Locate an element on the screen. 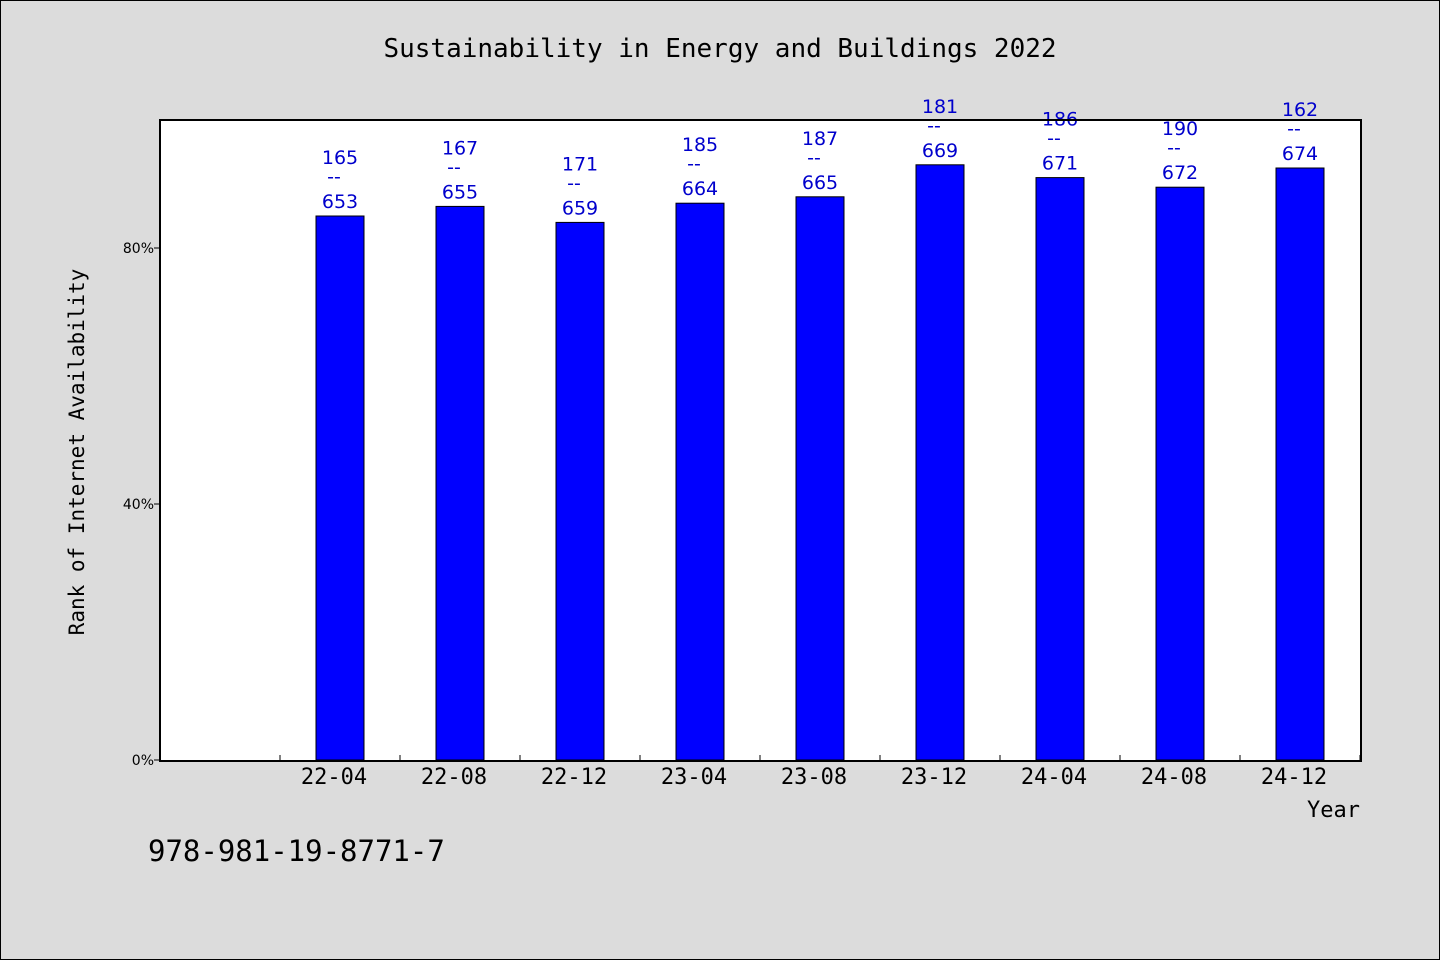 The height and width of the screenshot is (960, 1440). data-label-bottom: 655 is located at coordinates (460, 192).